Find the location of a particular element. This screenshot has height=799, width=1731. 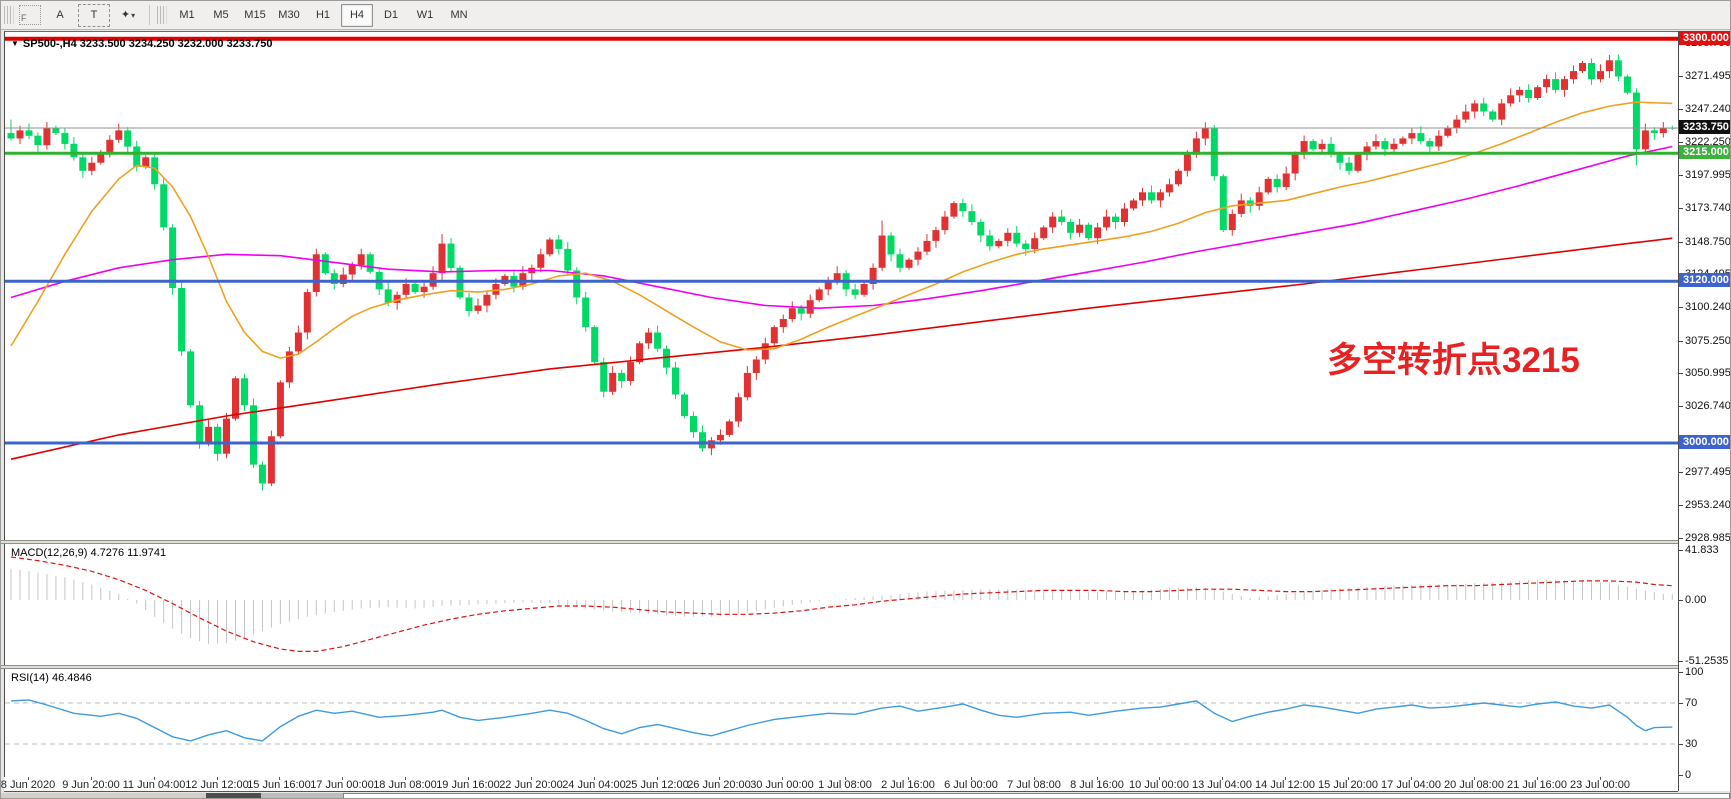

scrollbar-track-segment is located at coordinates (302, 795).